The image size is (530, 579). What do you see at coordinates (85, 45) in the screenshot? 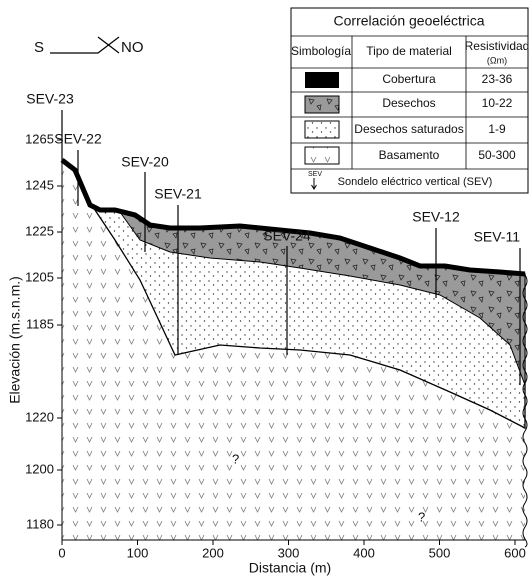
I see `compass-arrow` at bounding box center [85, 45].